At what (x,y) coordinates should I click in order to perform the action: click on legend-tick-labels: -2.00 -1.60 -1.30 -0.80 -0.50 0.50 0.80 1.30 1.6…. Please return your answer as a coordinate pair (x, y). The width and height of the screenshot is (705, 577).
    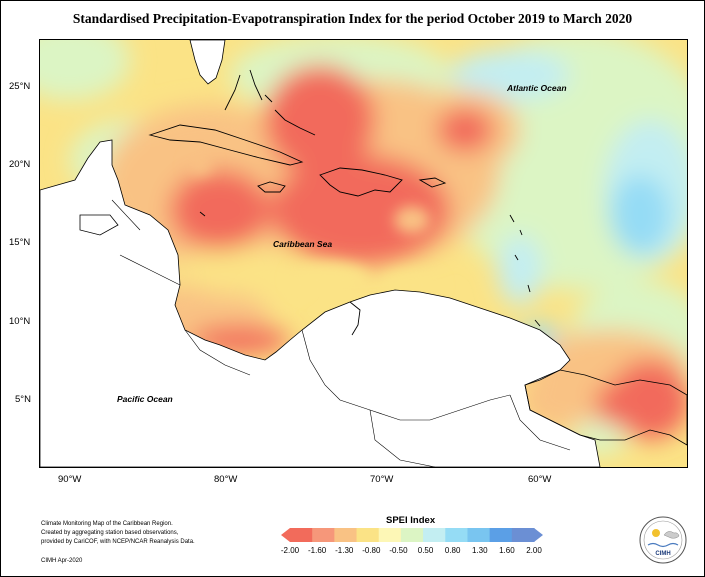
    Looking at the image, I should click on (411, 552).